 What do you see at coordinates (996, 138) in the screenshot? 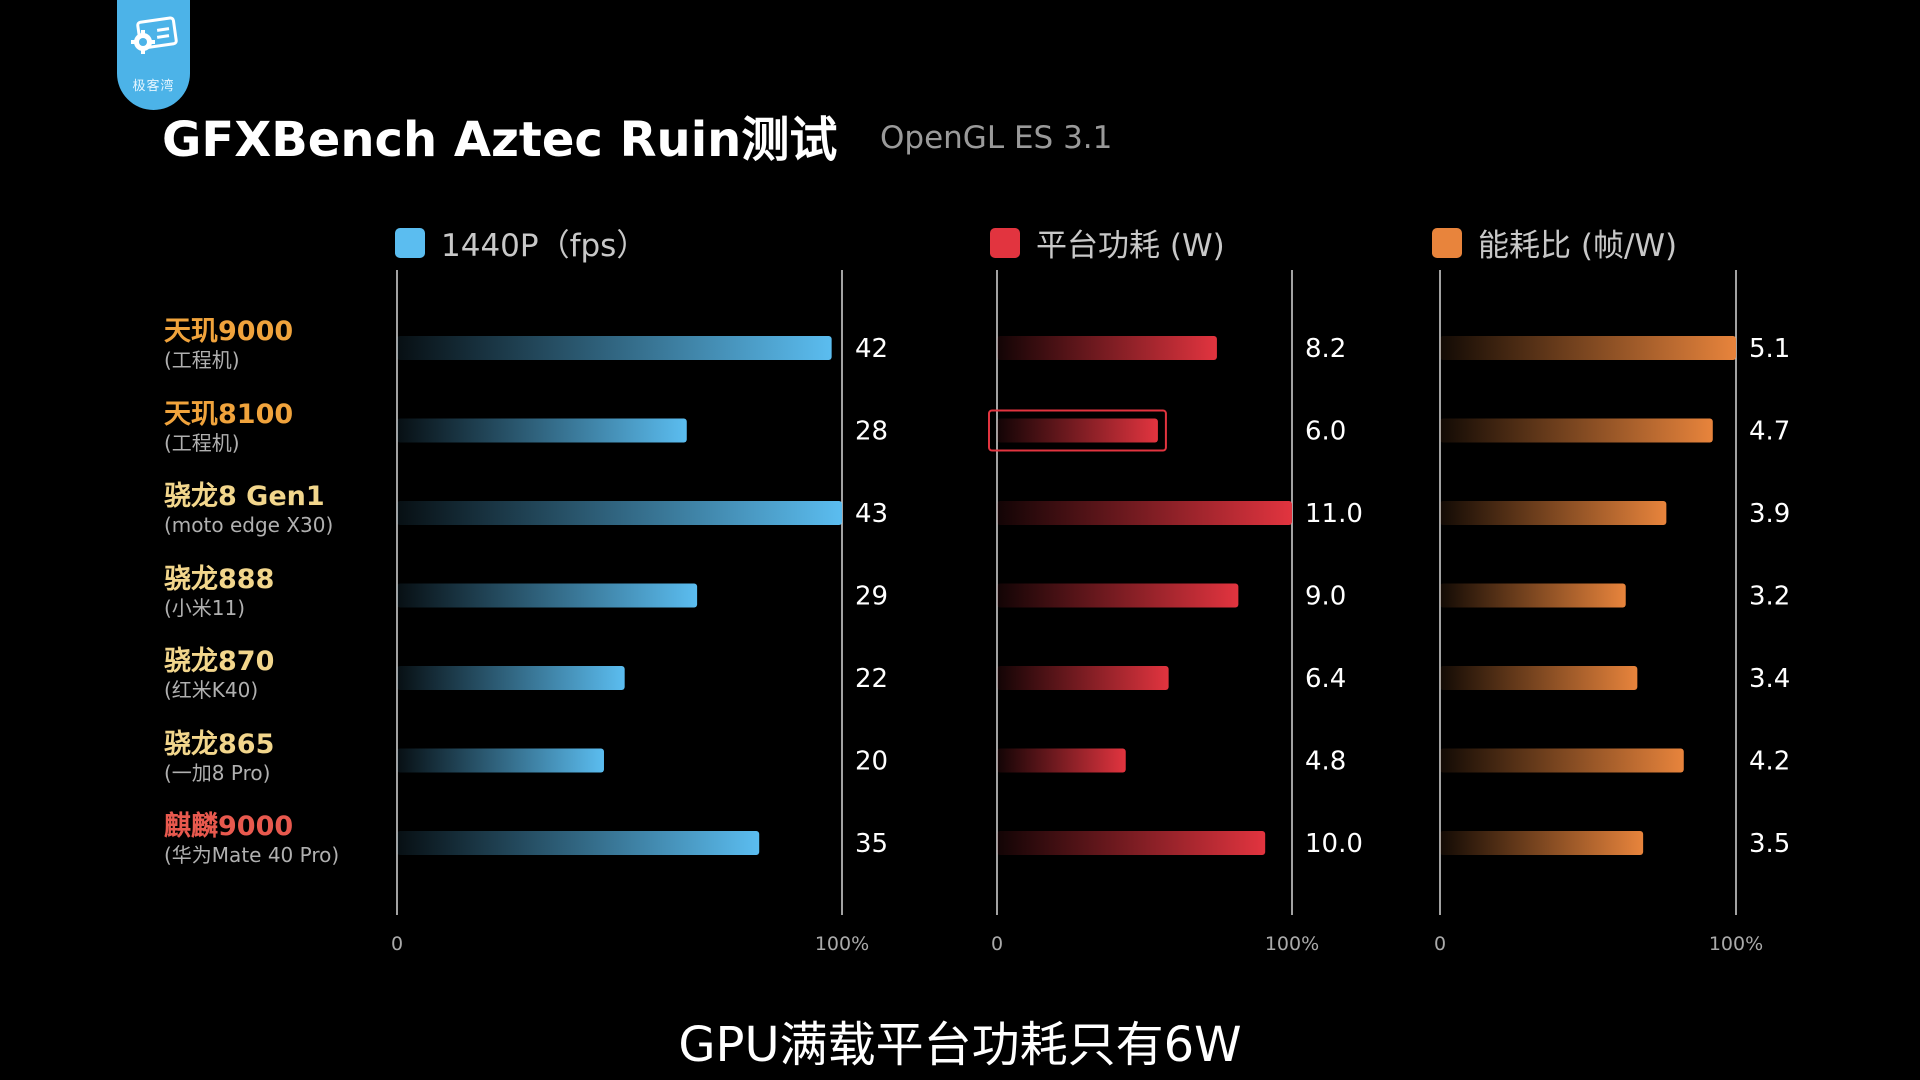
I see `page-subtitle: OpenGL ES 3.1` at bounding box center [996, 138].